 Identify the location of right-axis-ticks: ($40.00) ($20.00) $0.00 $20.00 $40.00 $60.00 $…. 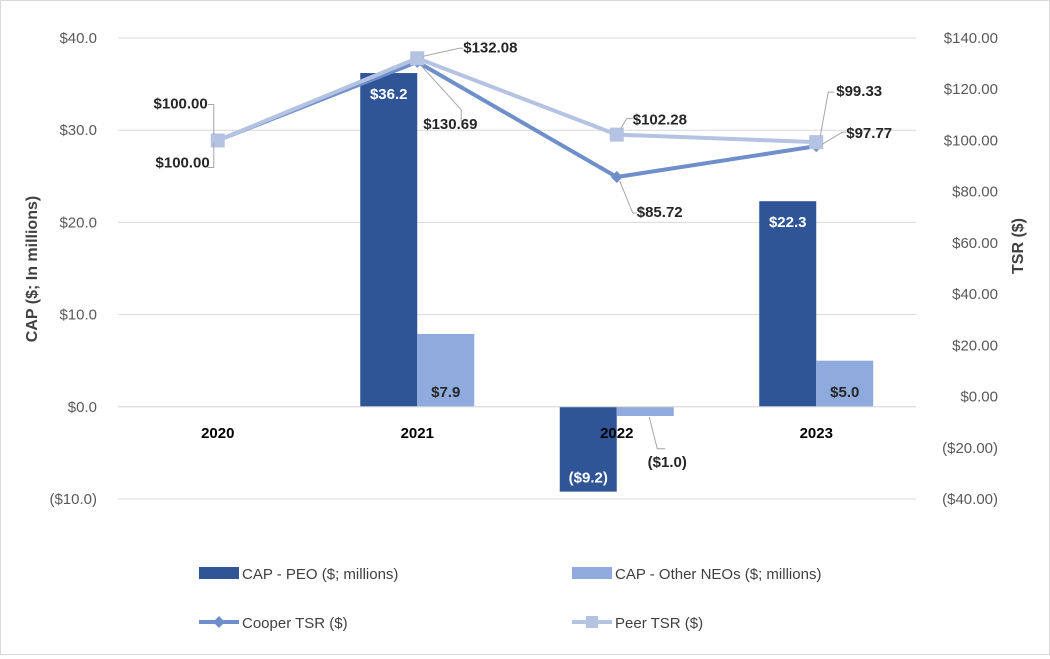
(970, 269).